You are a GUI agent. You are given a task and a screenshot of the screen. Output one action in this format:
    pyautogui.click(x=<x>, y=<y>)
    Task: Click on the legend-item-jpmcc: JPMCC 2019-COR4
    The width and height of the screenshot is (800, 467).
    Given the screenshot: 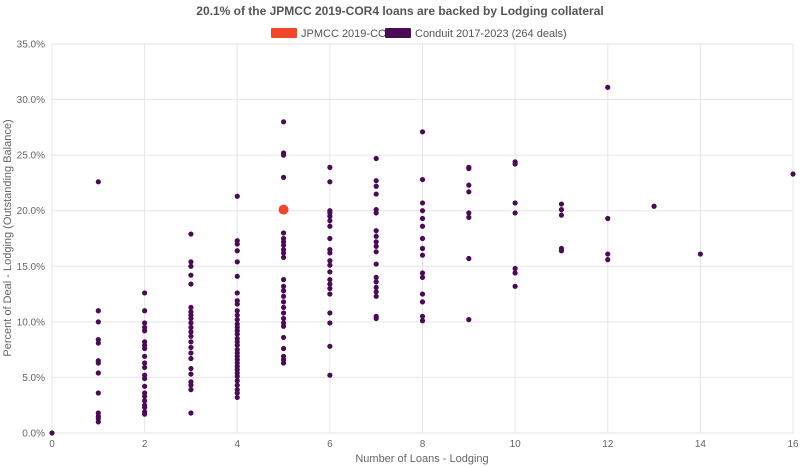 What is the action you would take?
    pyautogui.click(x=336, y=34)
    